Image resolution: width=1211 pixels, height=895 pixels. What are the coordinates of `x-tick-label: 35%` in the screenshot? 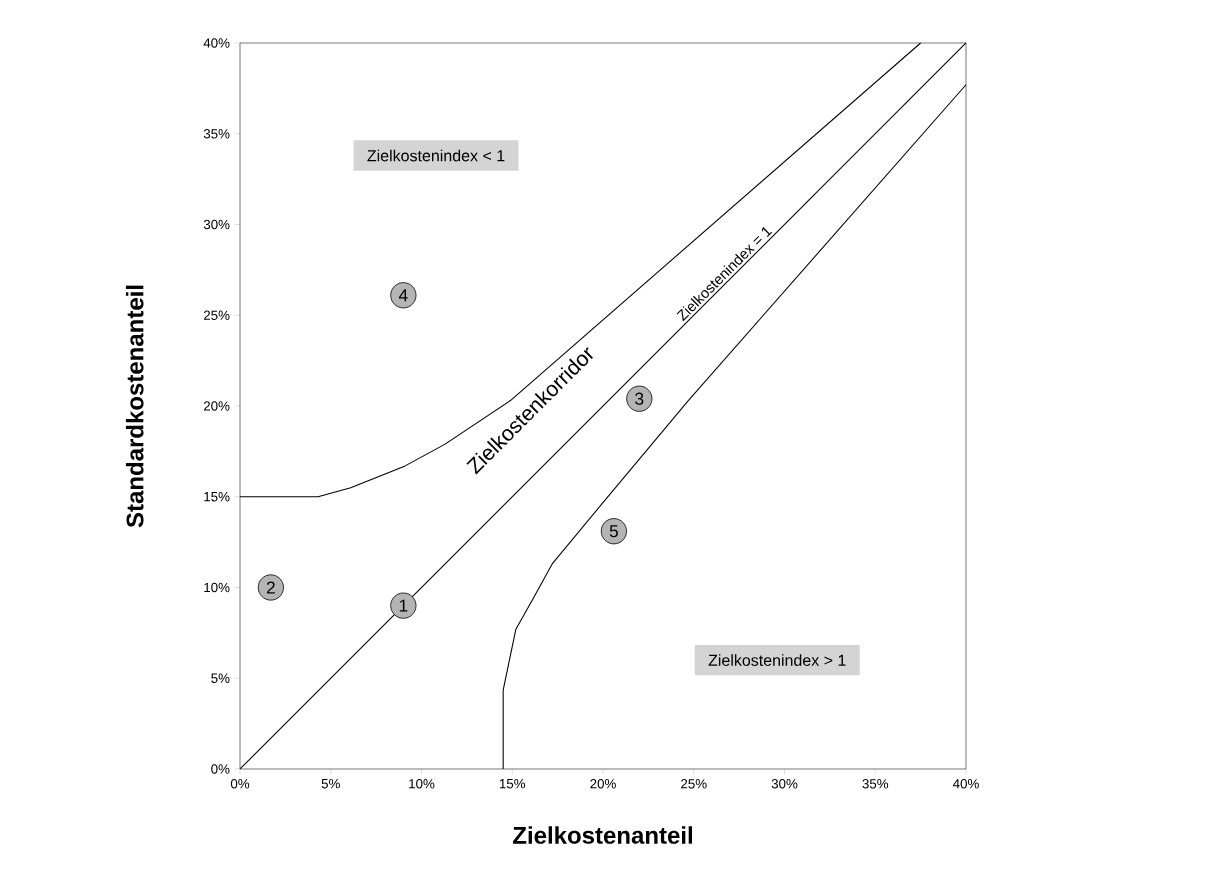 It's located at (875, 784).